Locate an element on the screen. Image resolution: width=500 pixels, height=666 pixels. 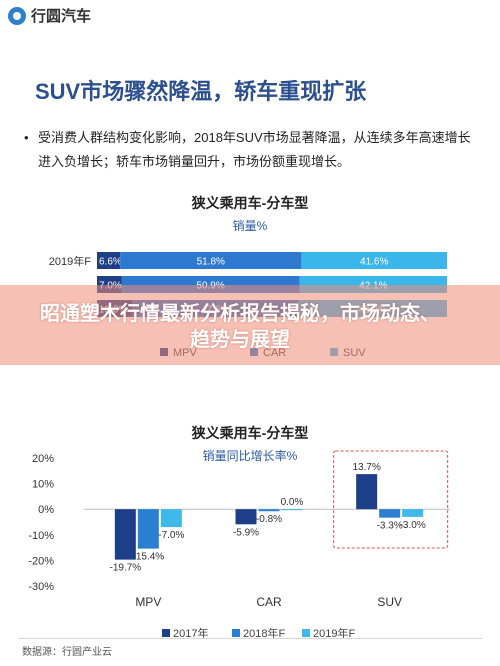
growth-value-label: -15.4% is located at coordinates (148, 557).